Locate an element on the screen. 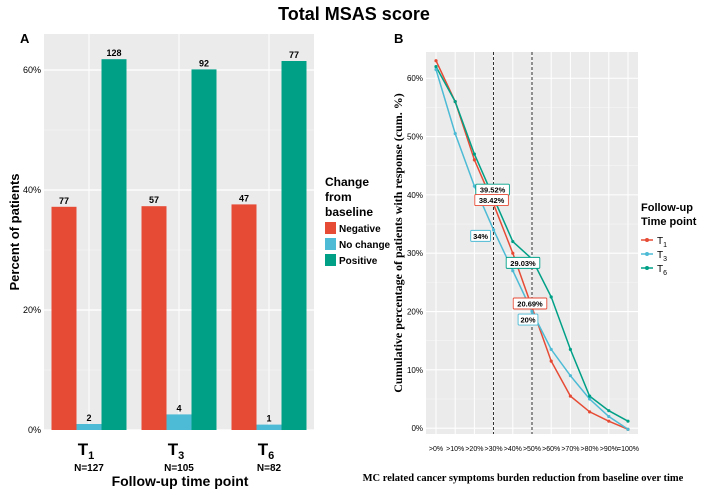 This screenshot has width=708, height=495. panel-b-y-tick-label: 40% is located at coordinates (415, 195).